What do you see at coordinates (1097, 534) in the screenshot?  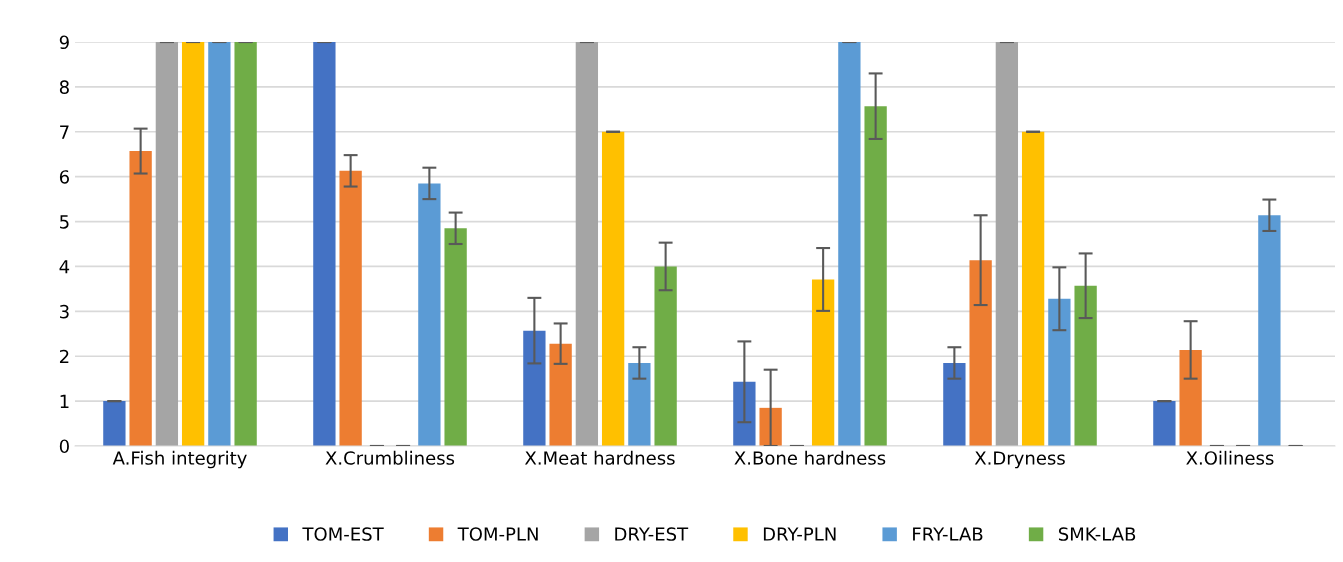 I see `legend-label: SMK-LAB` at bounding box center [1097, 534].